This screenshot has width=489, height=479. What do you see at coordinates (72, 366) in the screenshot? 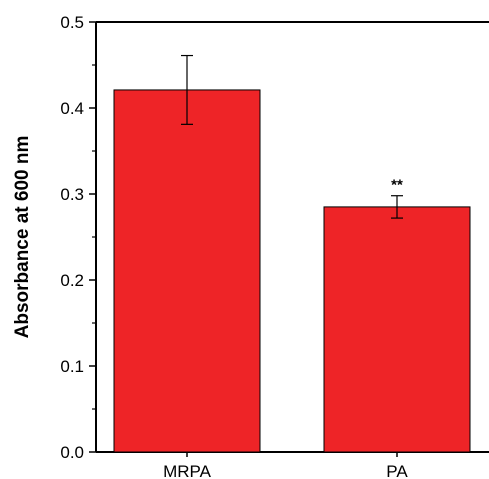
I see `y-tick-label-1: 0.1` at bounding box center [72, 366].